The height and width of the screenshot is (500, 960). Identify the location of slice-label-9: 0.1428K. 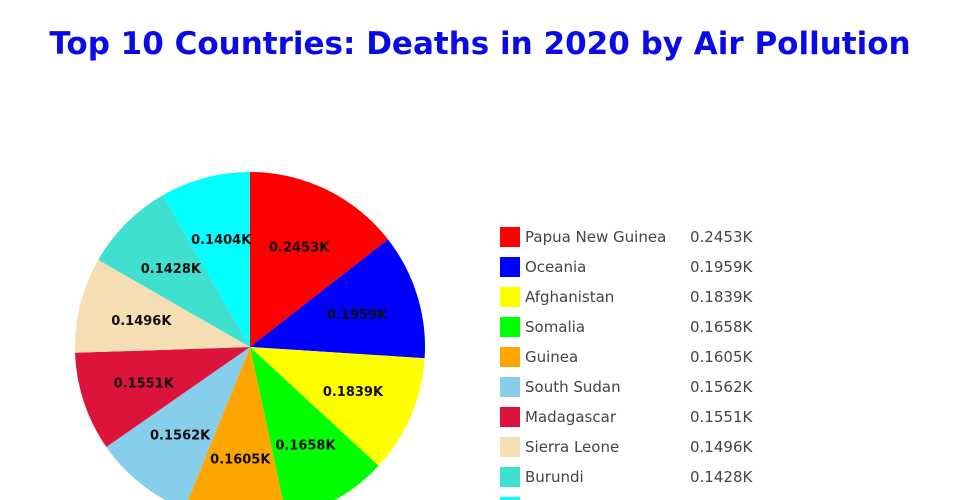
(171, 269).